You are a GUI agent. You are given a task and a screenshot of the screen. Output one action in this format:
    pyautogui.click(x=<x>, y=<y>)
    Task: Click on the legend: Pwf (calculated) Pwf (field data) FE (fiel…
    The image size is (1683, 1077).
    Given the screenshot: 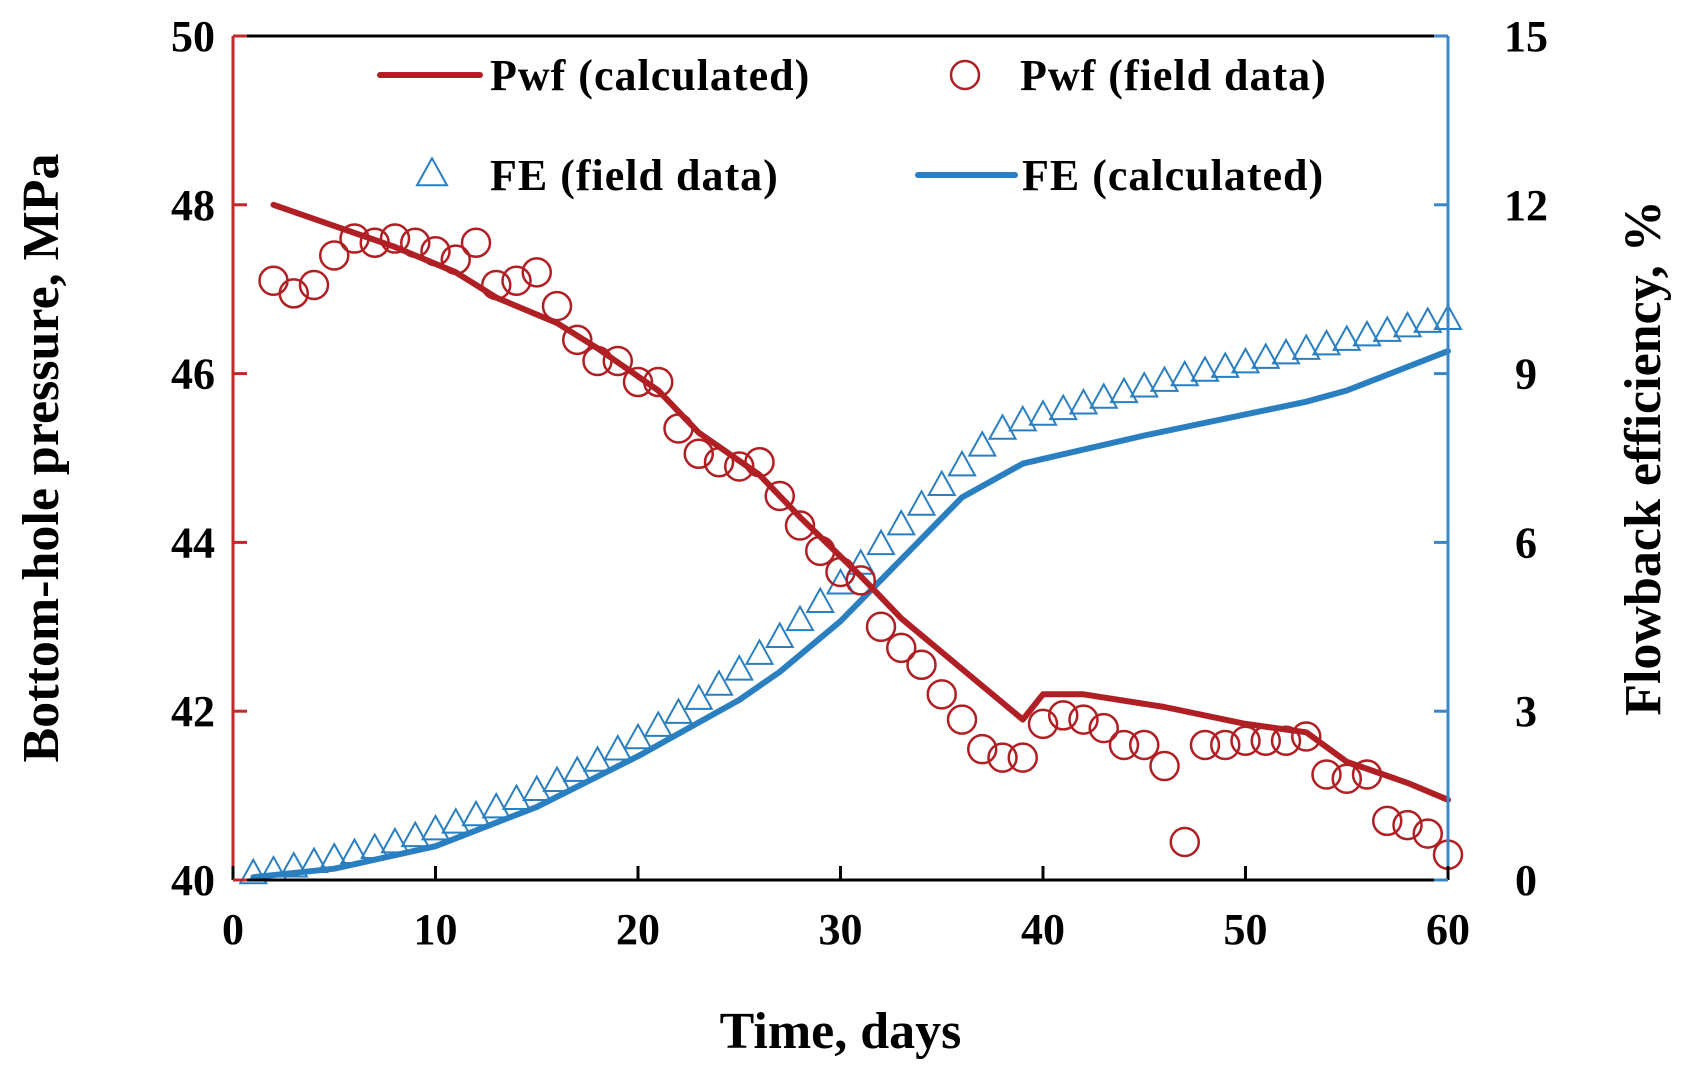 What is the action you would take?
    pyautogui.click(x=851, y=125)
    